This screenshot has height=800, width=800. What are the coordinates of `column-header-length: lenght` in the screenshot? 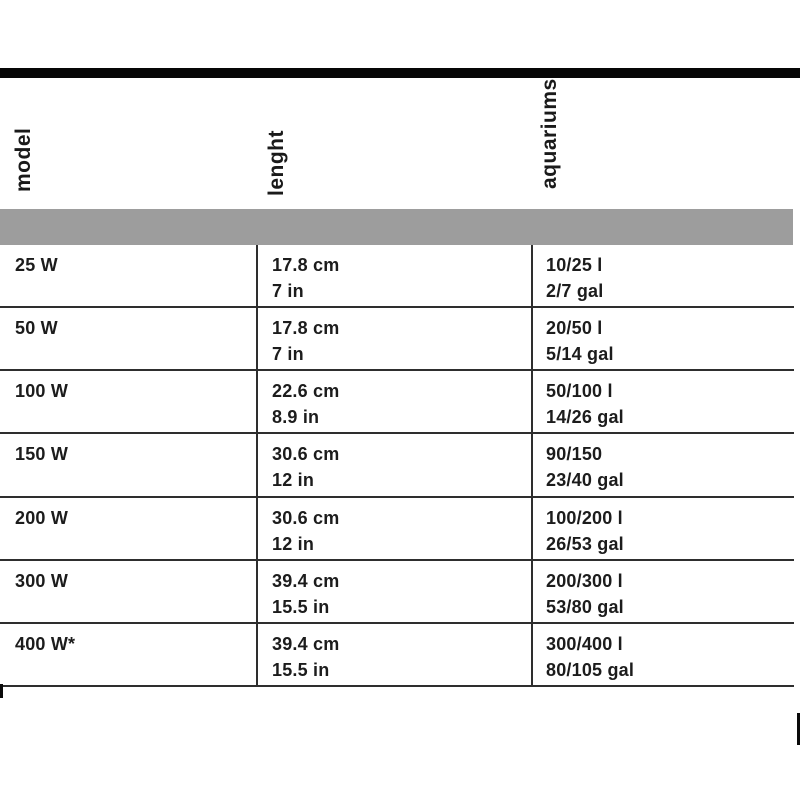 It's located at (276, 163).